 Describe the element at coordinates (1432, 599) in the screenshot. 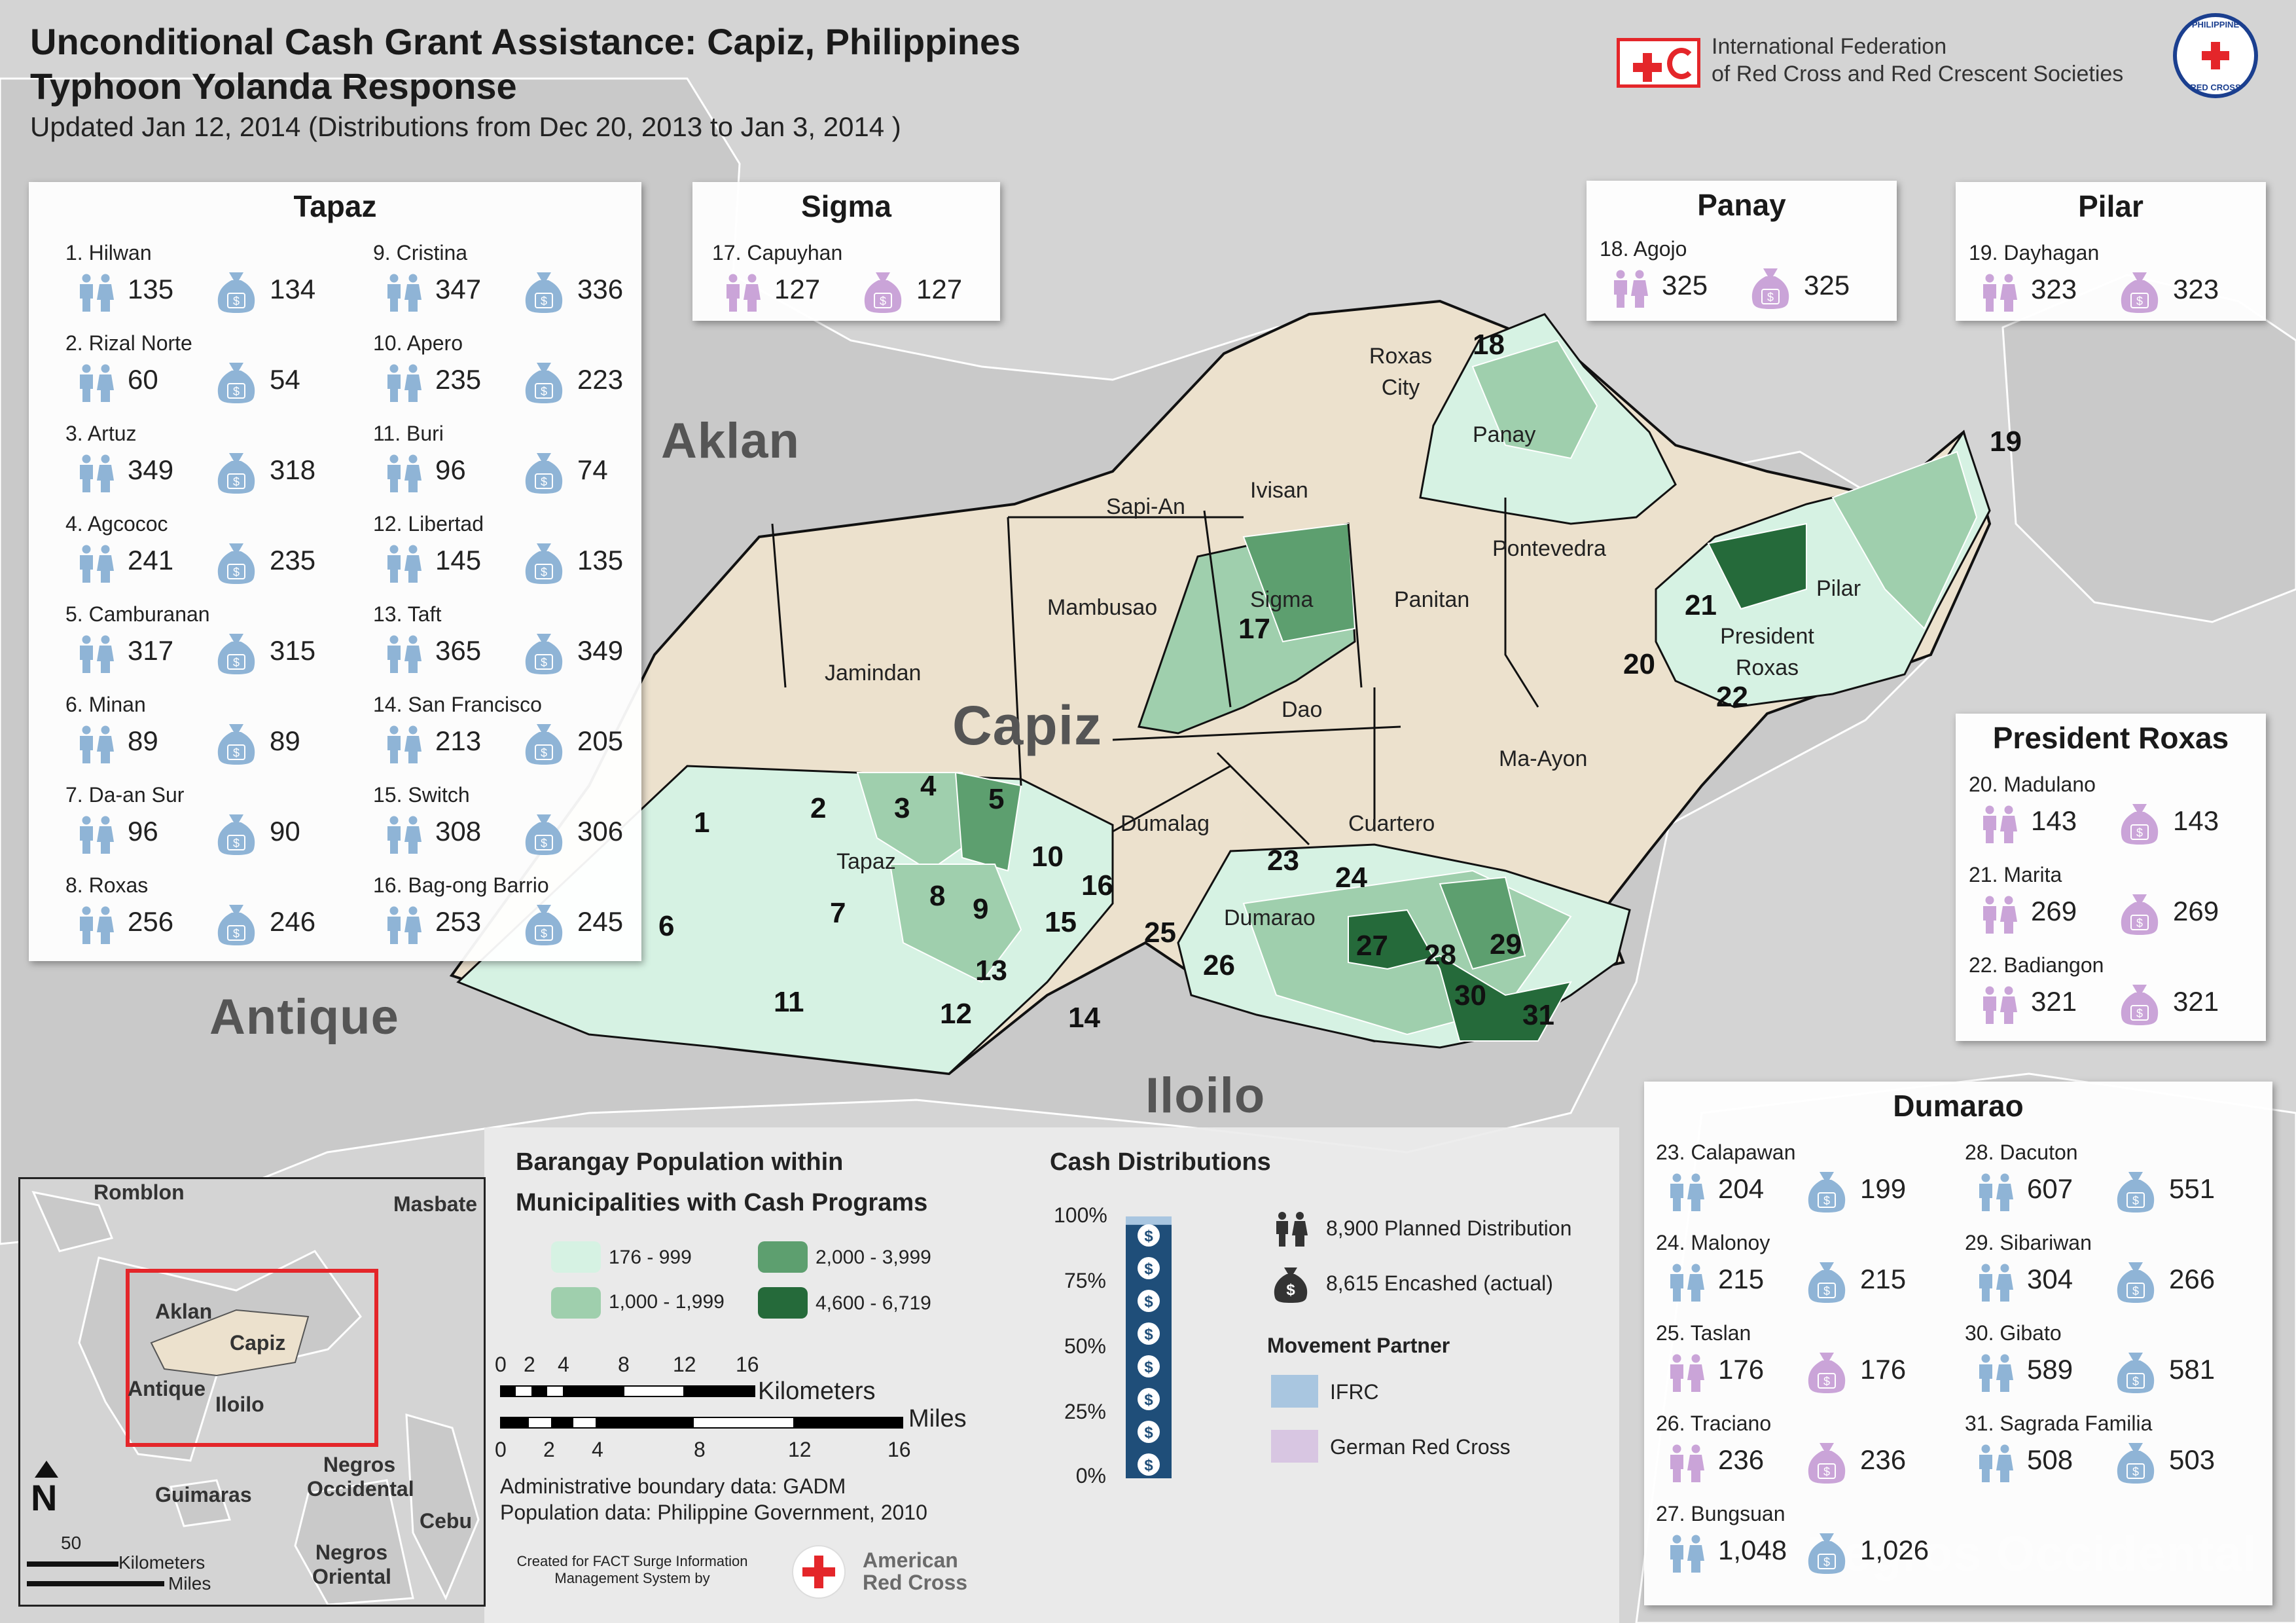

I see `muni-panitan: Panitan` at that location.